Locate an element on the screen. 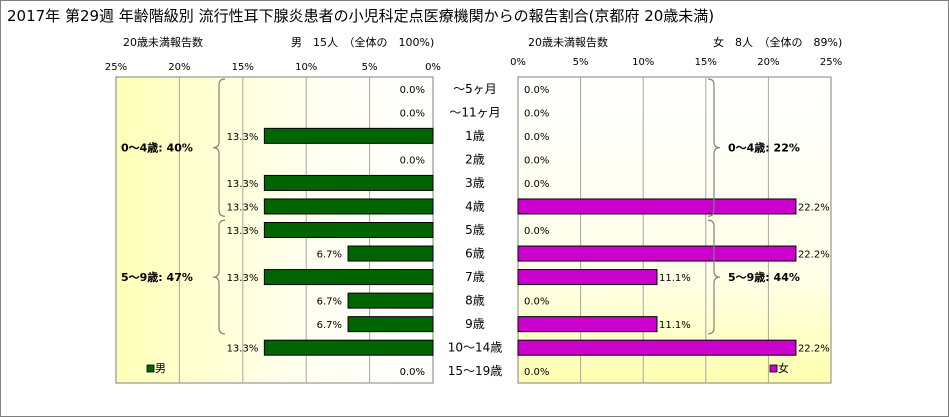 This screenshot has width=949, height=417. female-legend-swatch is located at coordinates (773, 368).